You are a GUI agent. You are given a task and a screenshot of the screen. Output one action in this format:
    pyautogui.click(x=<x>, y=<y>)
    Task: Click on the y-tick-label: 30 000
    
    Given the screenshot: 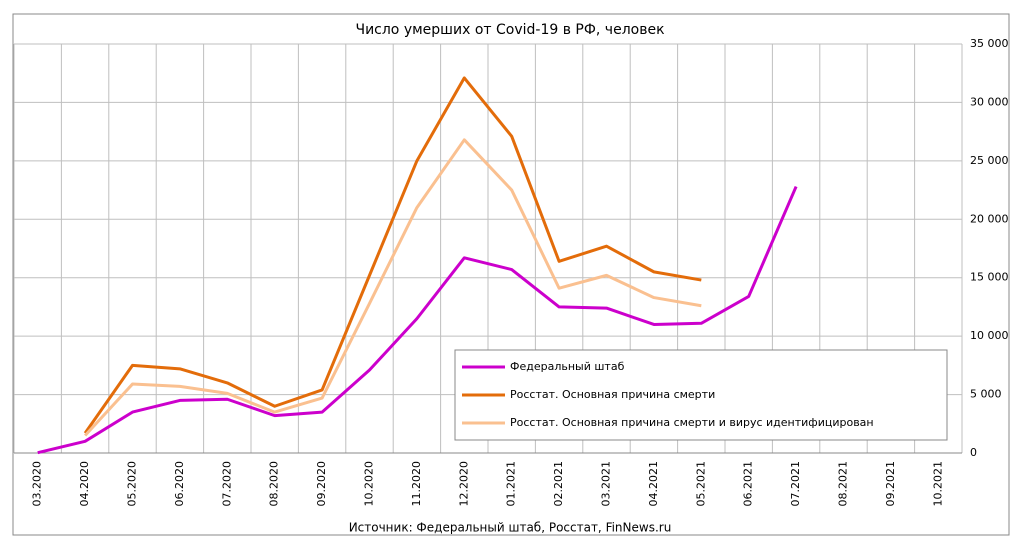 What is the action you would take?
    pyautogui.click(x=989, y=101)
    